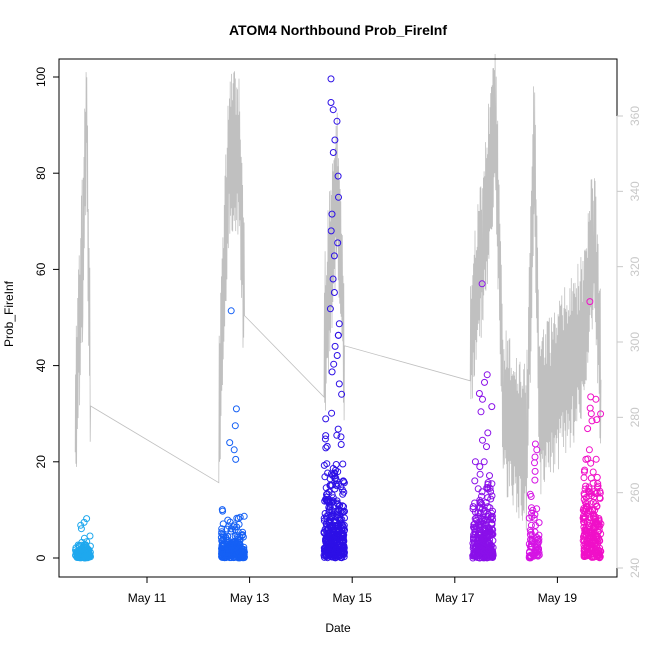  Describe the element at coordinates (41, 173) in the screenshot. I see `y-tick-label: 80` at that location.